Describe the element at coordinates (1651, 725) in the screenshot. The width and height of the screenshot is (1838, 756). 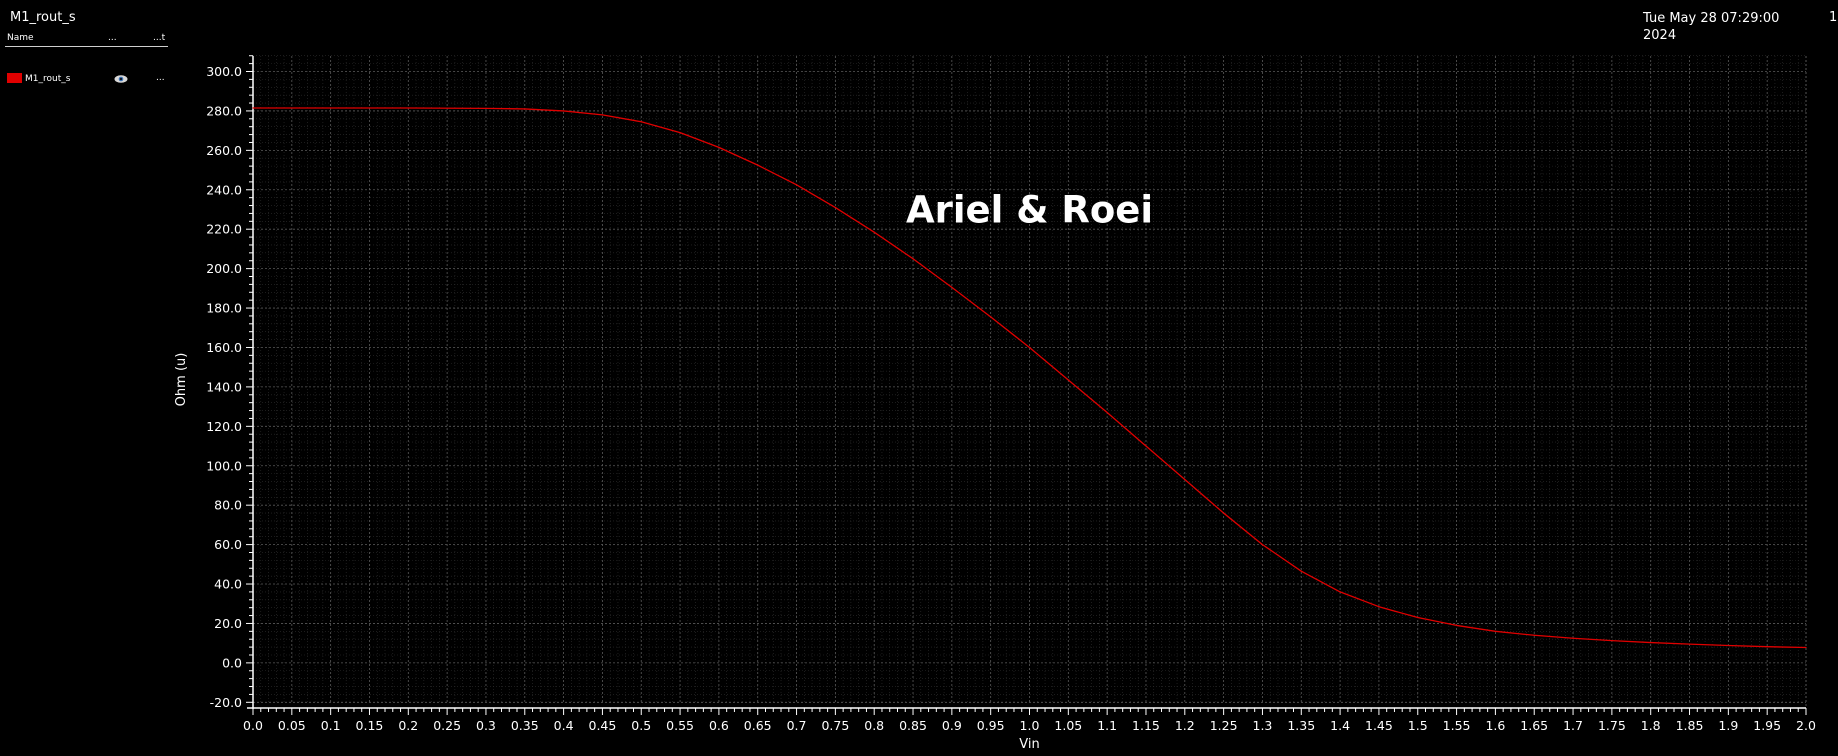
I see `x-tick-label: 1.8` at that location.